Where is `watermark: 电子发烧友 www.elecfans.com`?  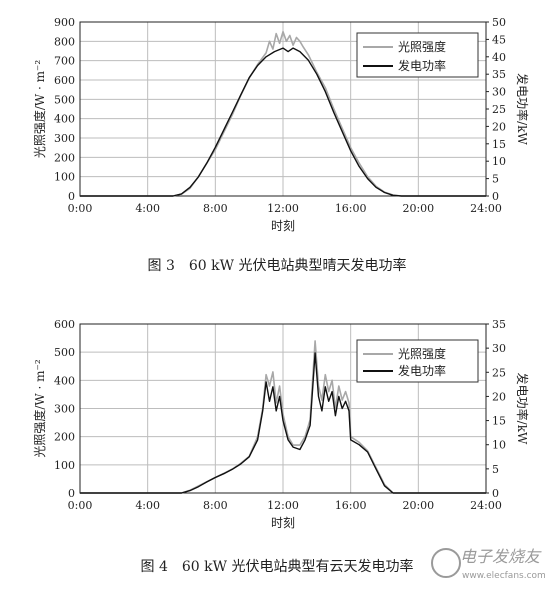
watermark: 电子发烧友 www.elecfans.com is located at coordinates (488, 564).